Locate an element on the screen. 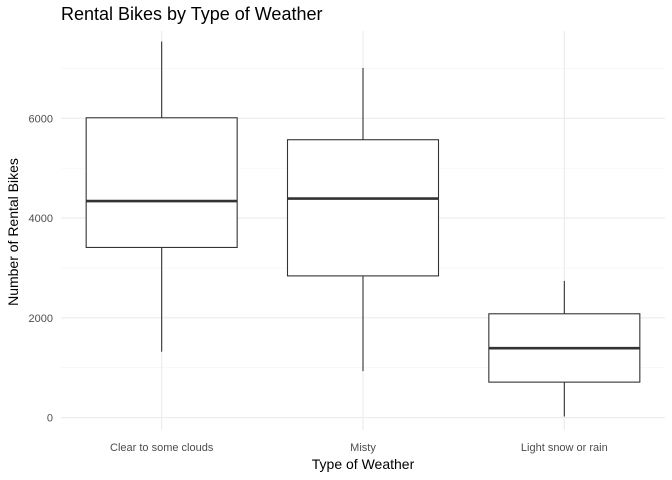 The width and height of the screenshot is (672, 480). y-tick-label: 4000 is located at coordinates (41, 219).